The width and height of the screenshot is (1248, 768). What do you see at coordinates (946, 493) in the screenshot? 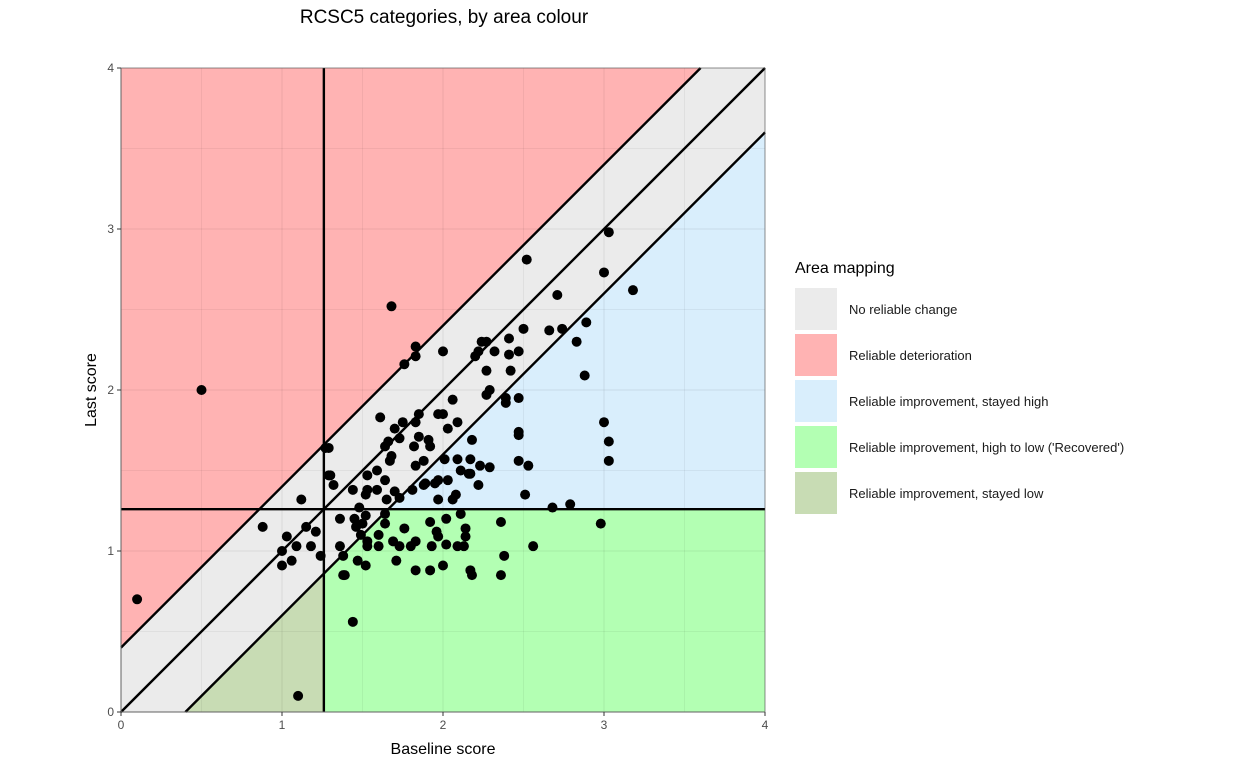
I see `legend-label: Reliable improvement, stayed low` at bounding box center [946, 493].